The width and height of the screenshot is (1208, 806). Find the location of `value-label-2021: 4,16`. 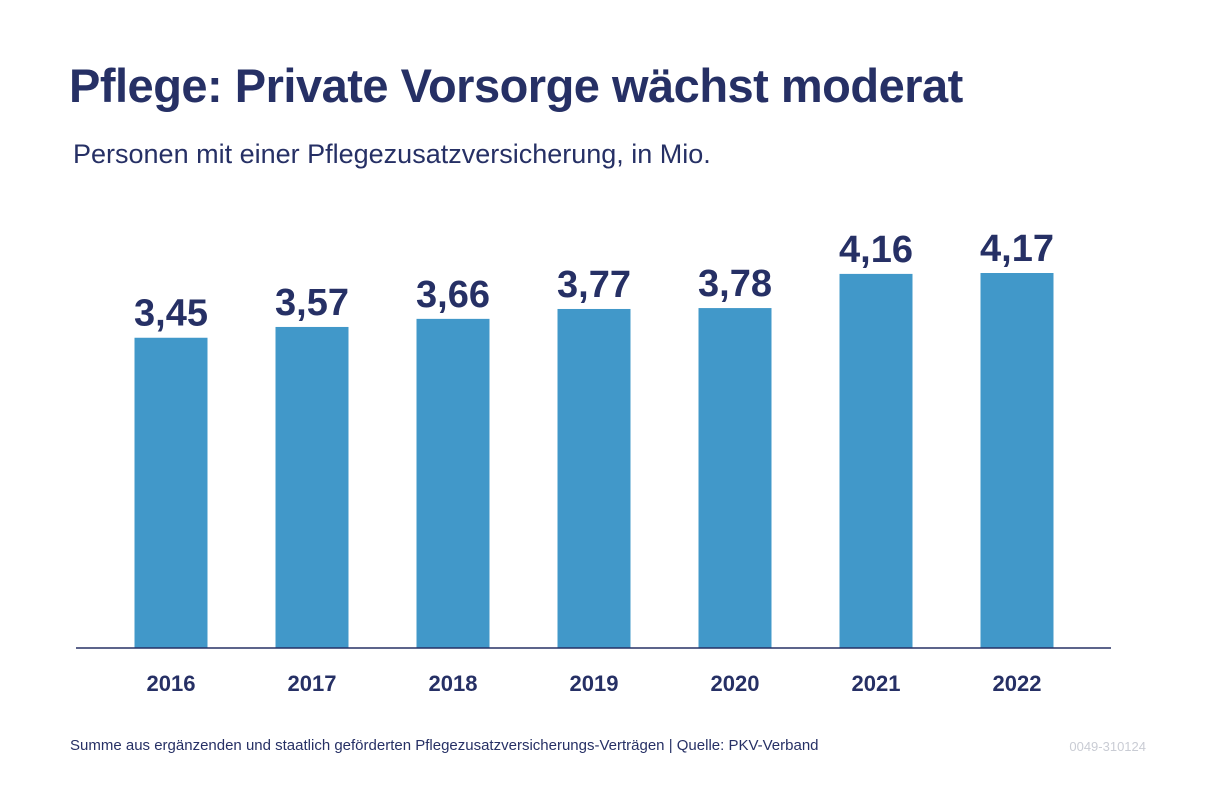

value-label-2021: 4,16 is located at coordinates (876, 250).